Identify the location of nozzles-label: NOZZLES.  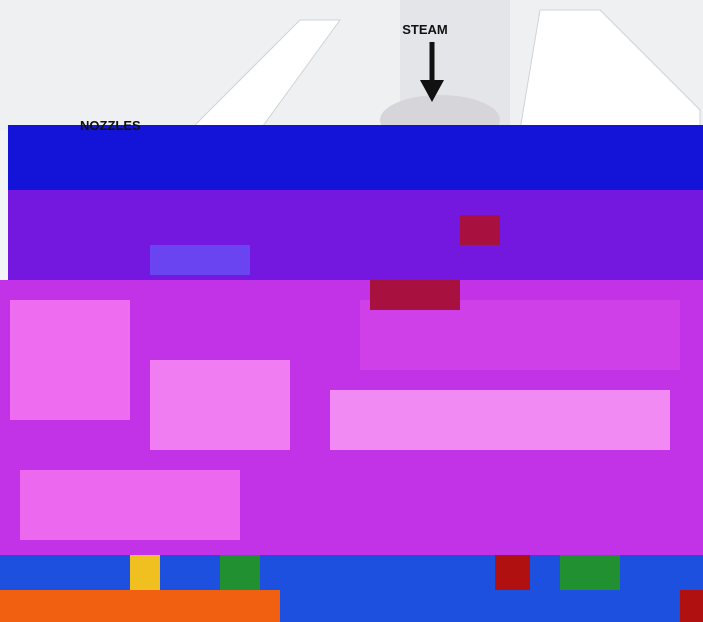
(110, 125).